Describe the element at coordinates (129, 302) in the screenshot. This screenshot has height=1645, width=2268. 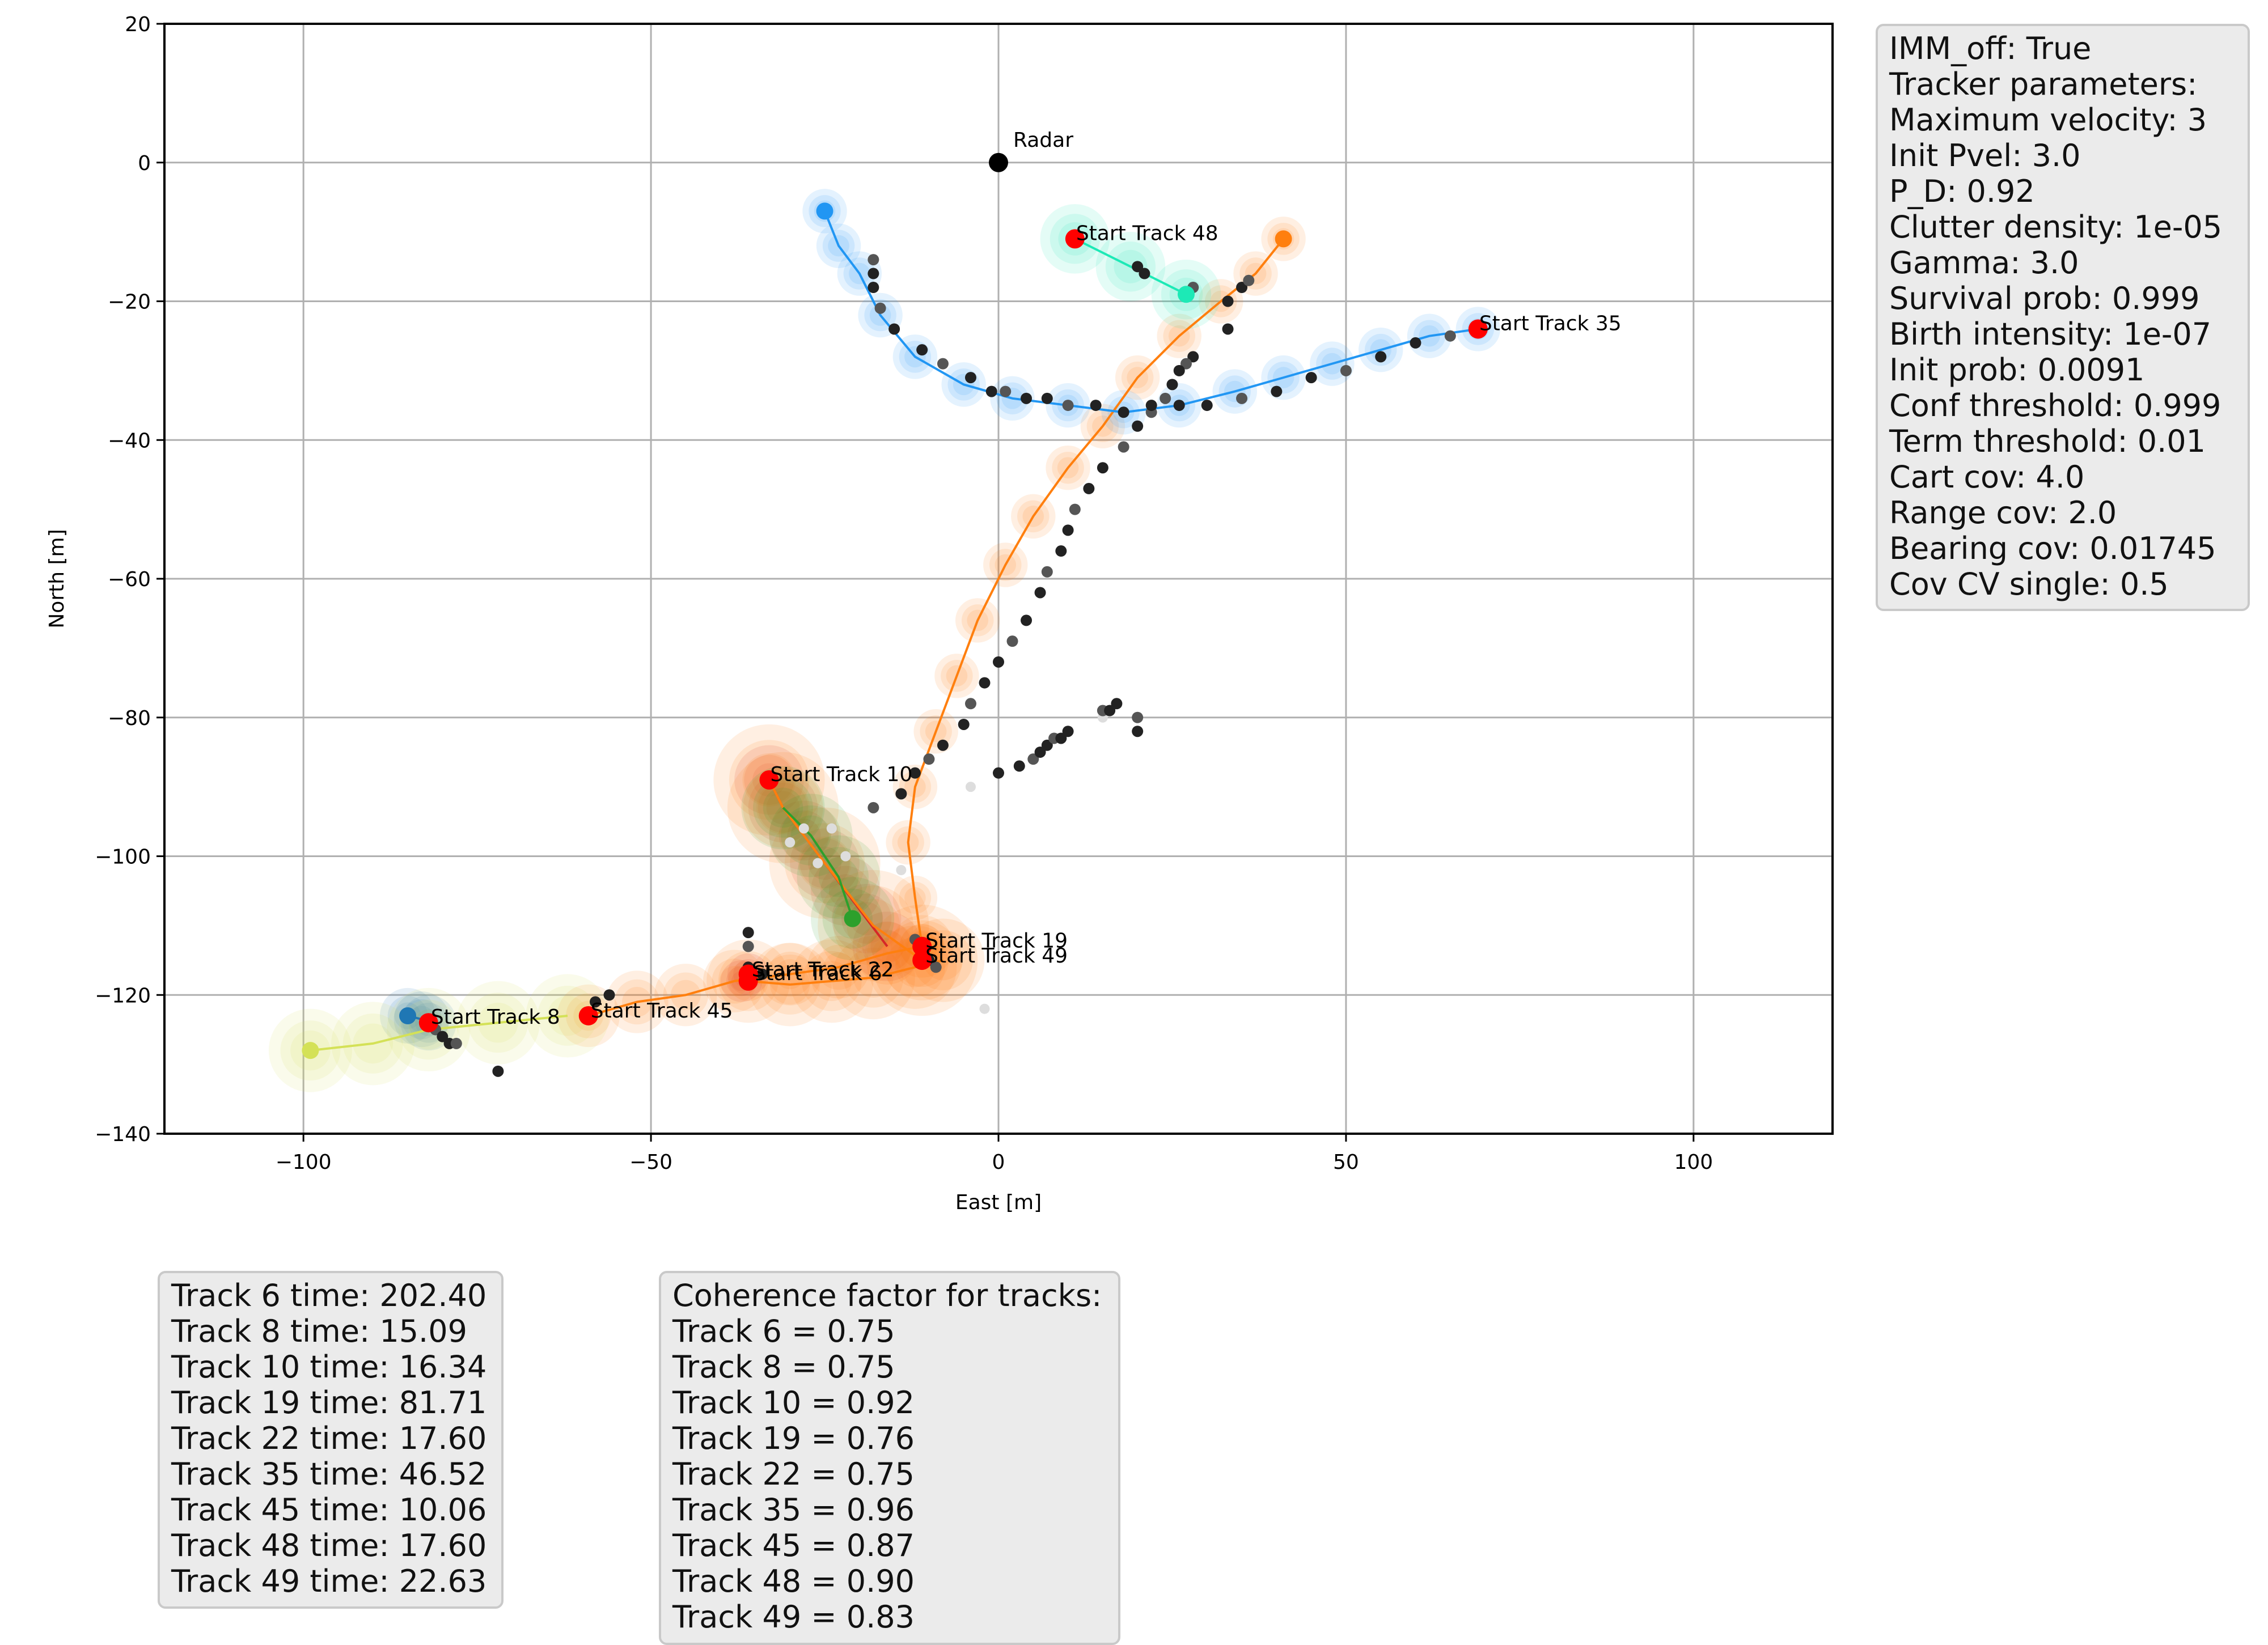
I see `y-tick-label: −20` at that location.